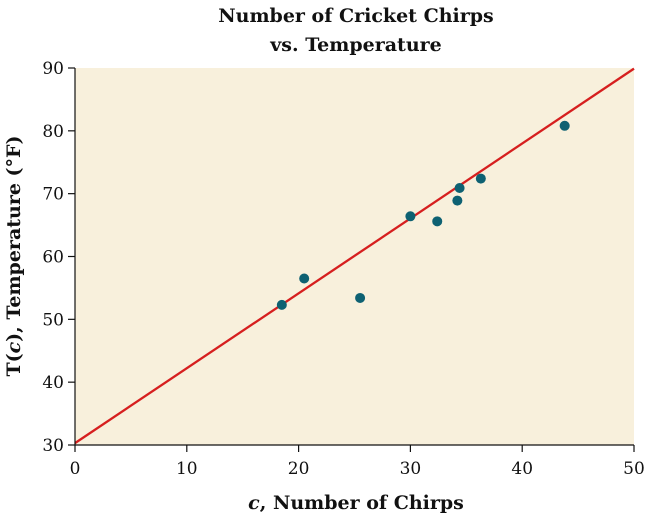 The image size is (649, 519). Describe the element at coordinates (53, 132) in the screenshot. I see `y-tick-label: 80` at that location.